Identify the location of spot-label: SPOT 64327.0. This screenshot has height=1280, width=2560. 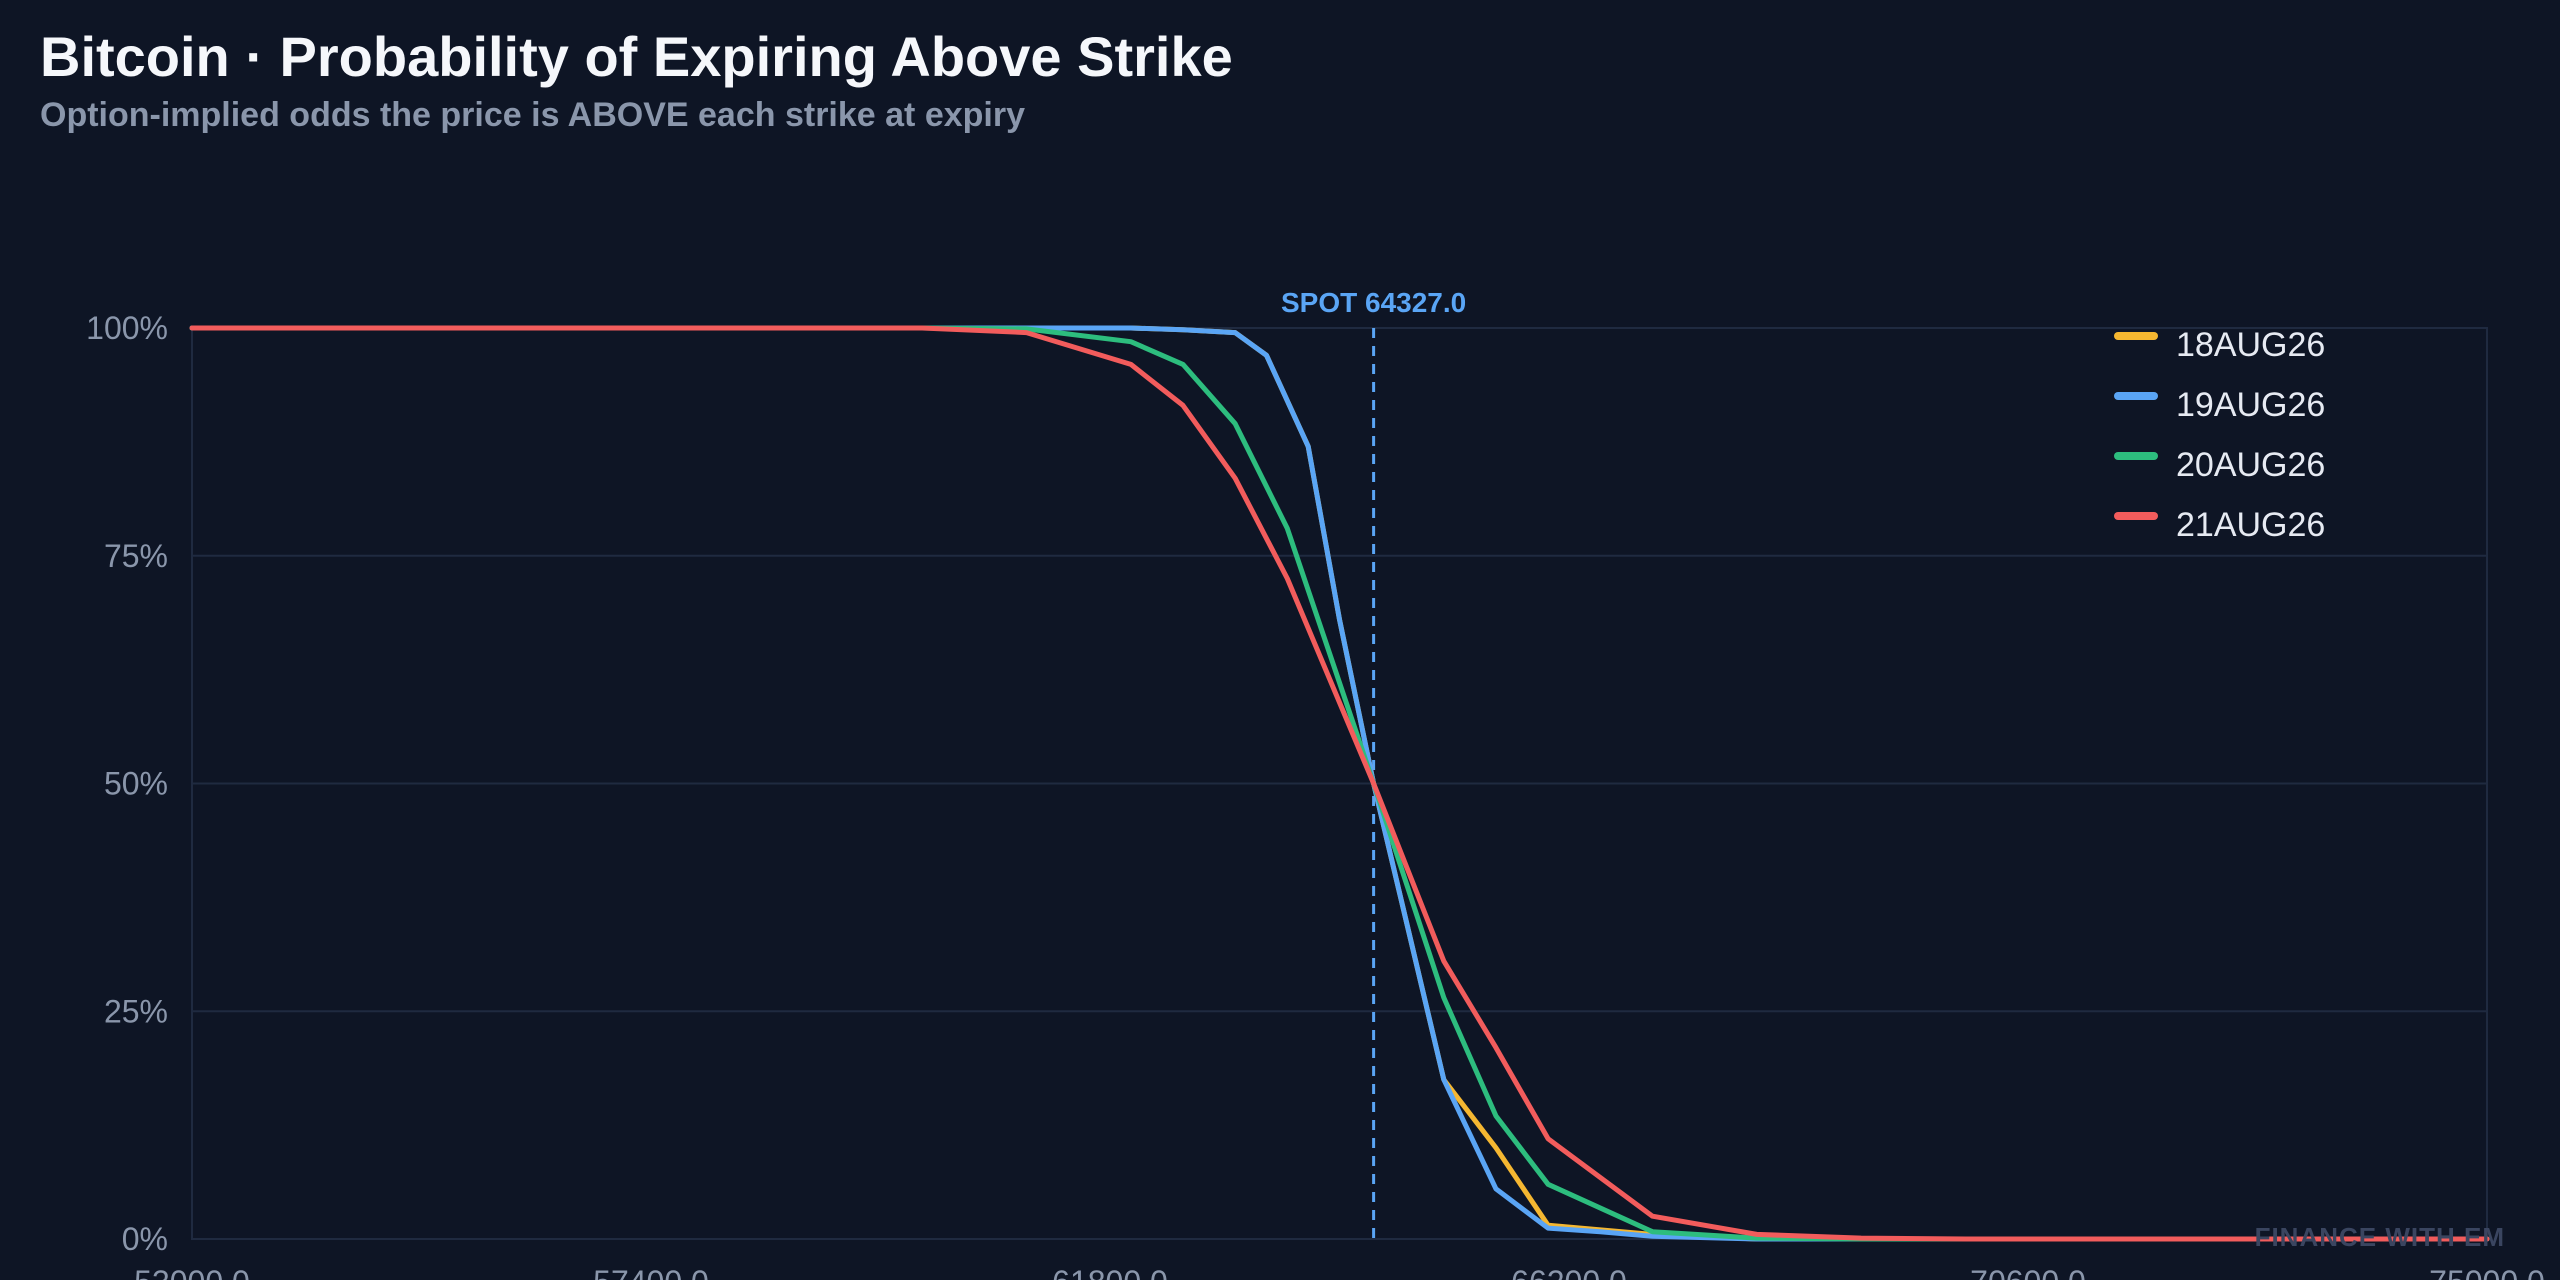
(1373, 302).